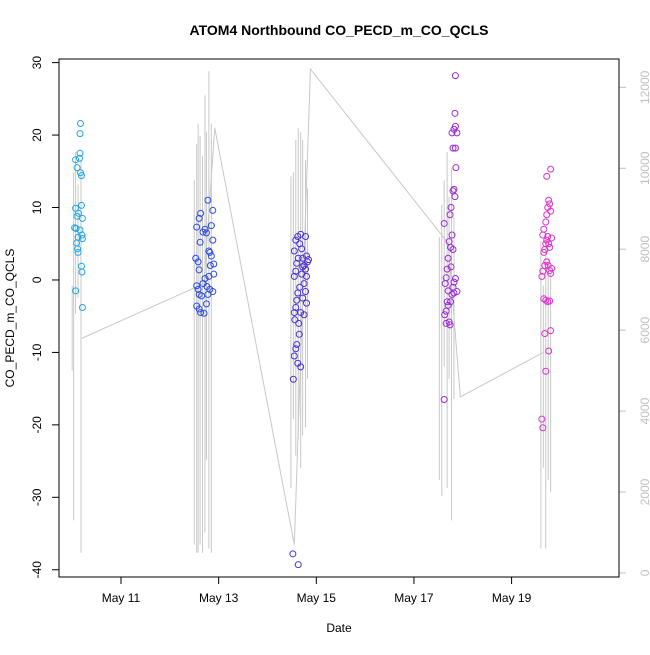 The width and height of the screenshot is (650, 655). I want to click on right-tick-label-6: 12000, so click(644, 87).